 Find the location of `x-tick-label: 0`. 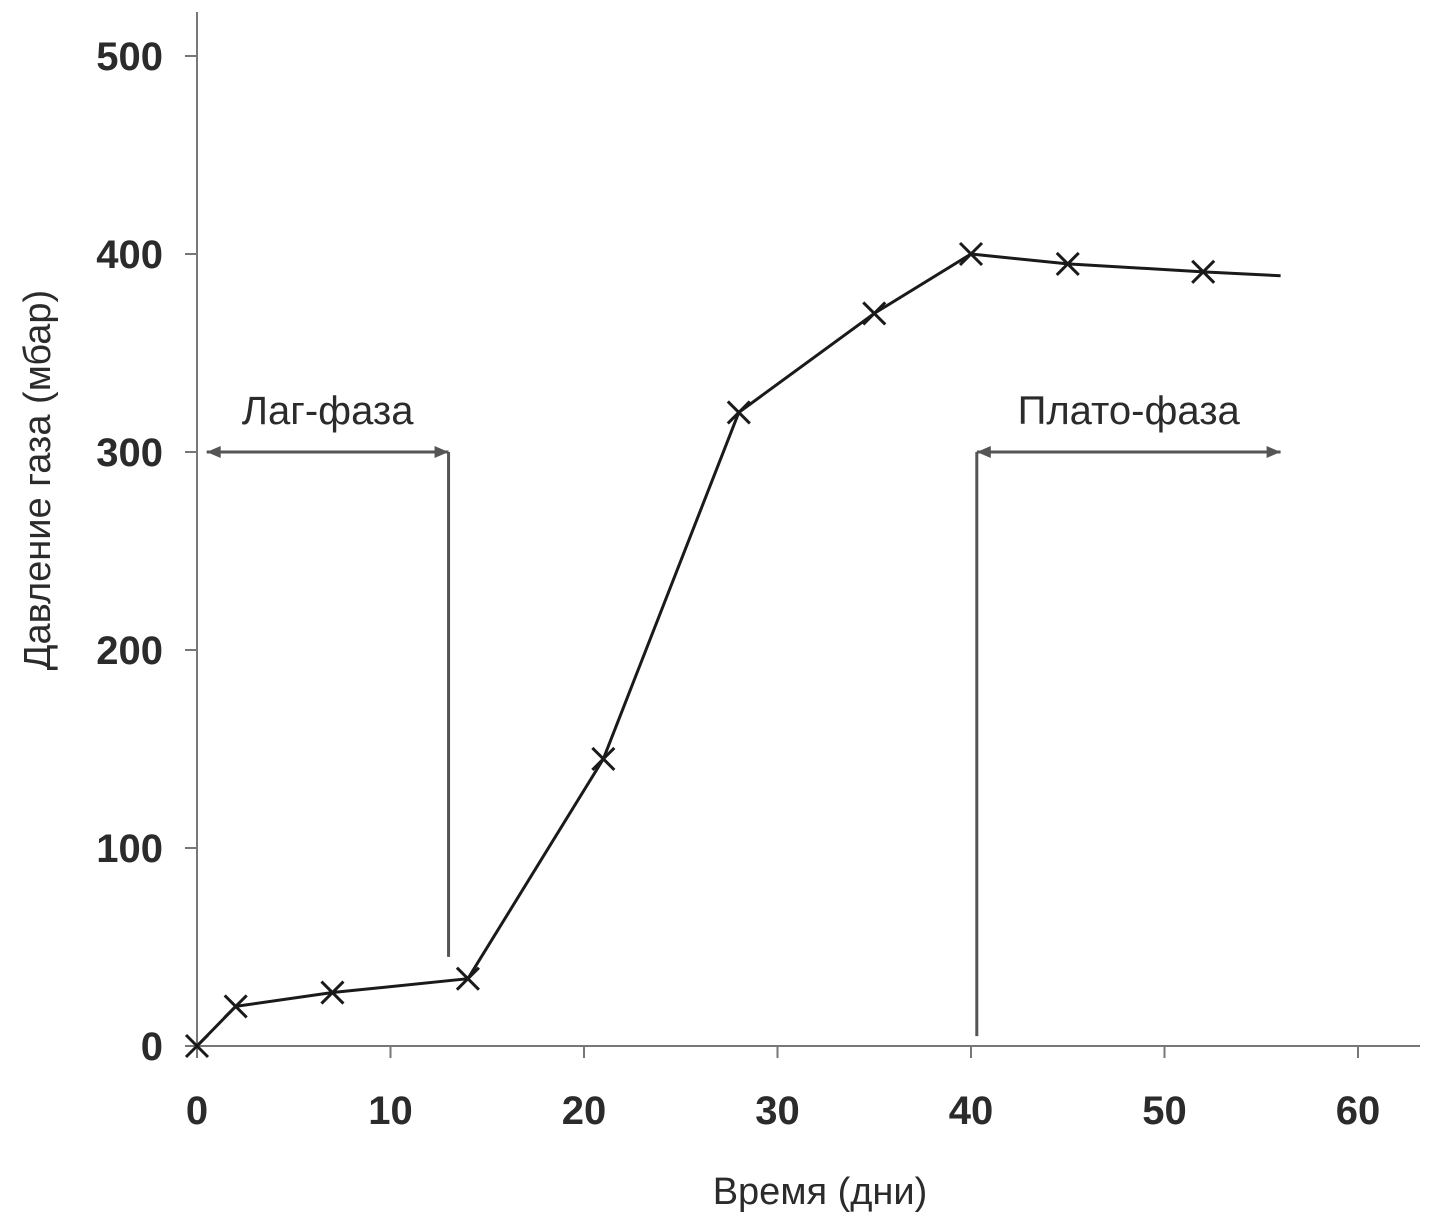

x-tick-label: 0 is located at coordinates (197, 1111).